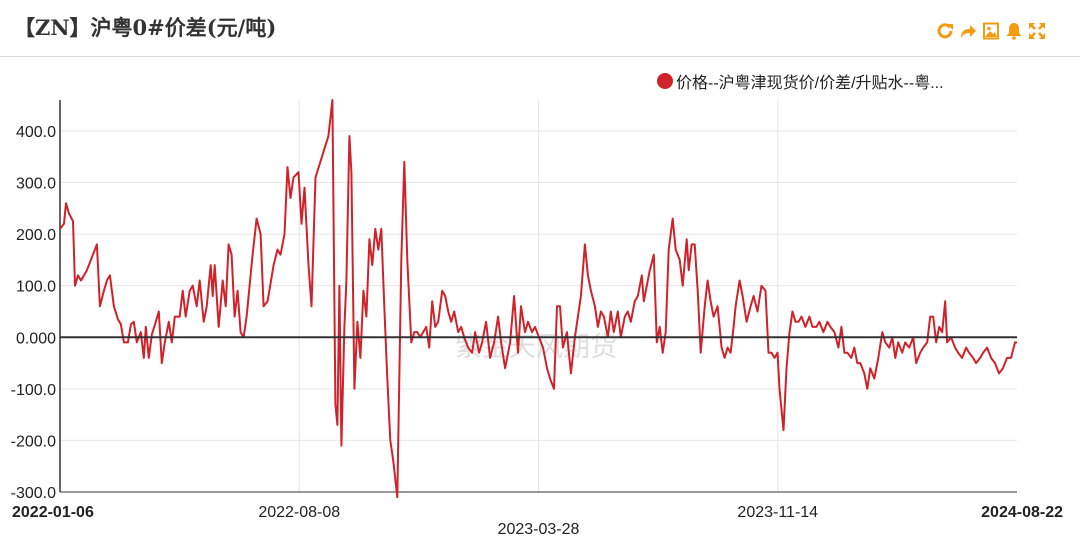 The width and height of the screenshot is (1080, 542). I want to click on save-image-icon, so click(991, 31).